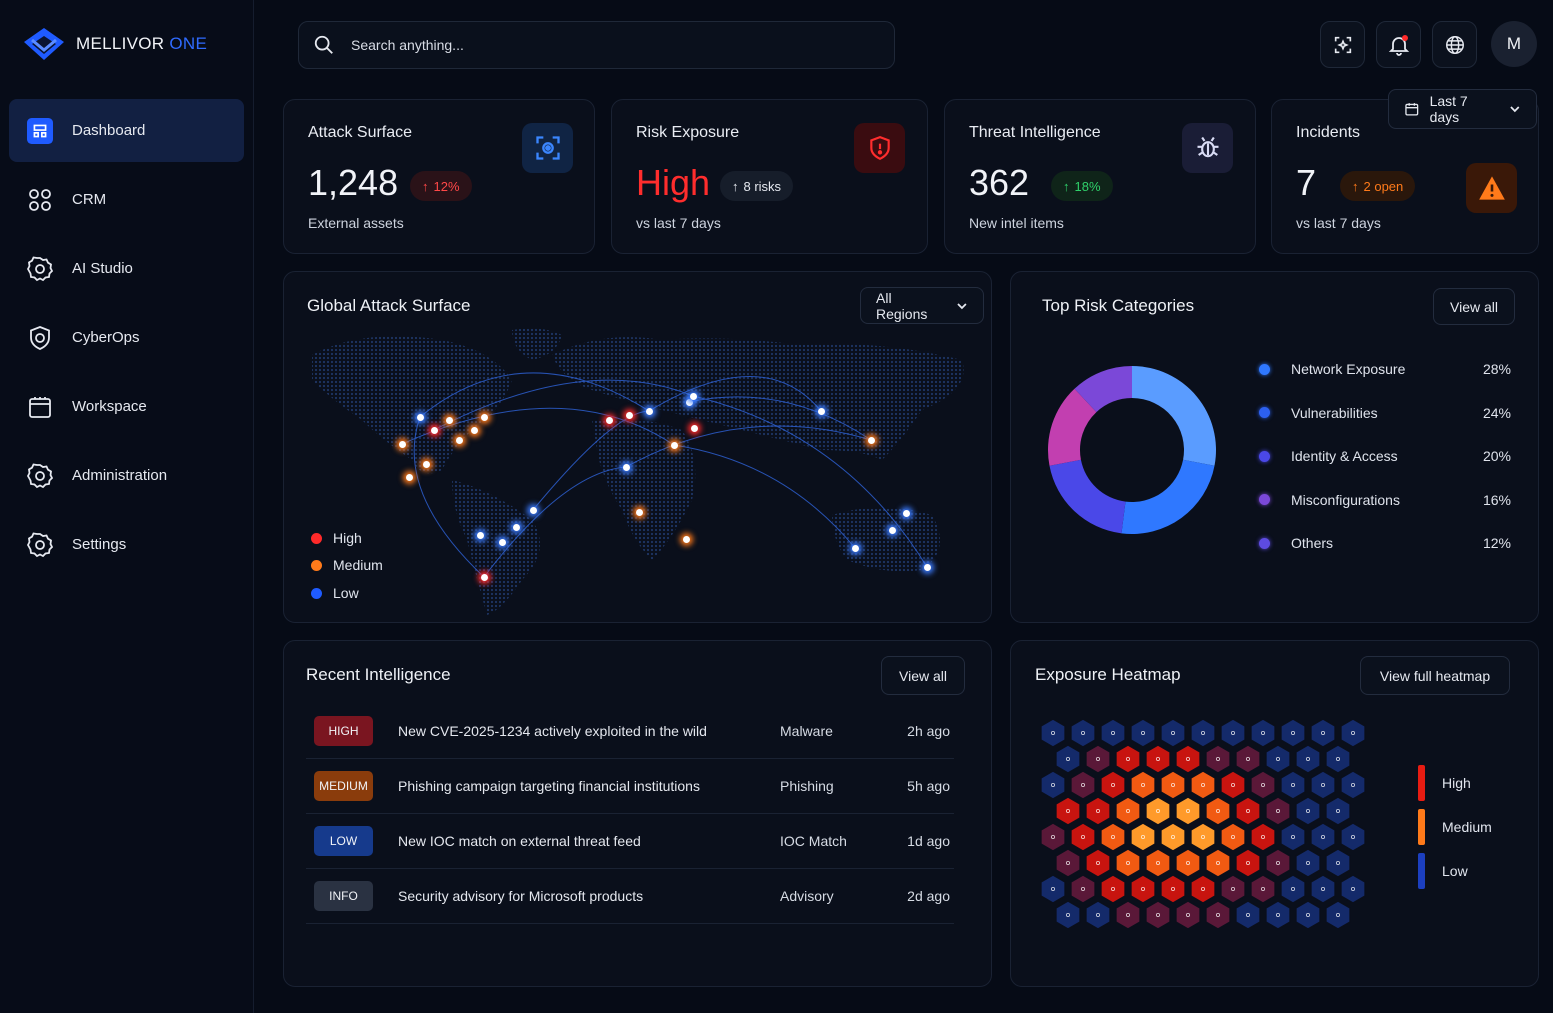 Image resolution: width=1553 pixels, height=1013 pixels. I want to click on capture-button, so click(1342, 44).